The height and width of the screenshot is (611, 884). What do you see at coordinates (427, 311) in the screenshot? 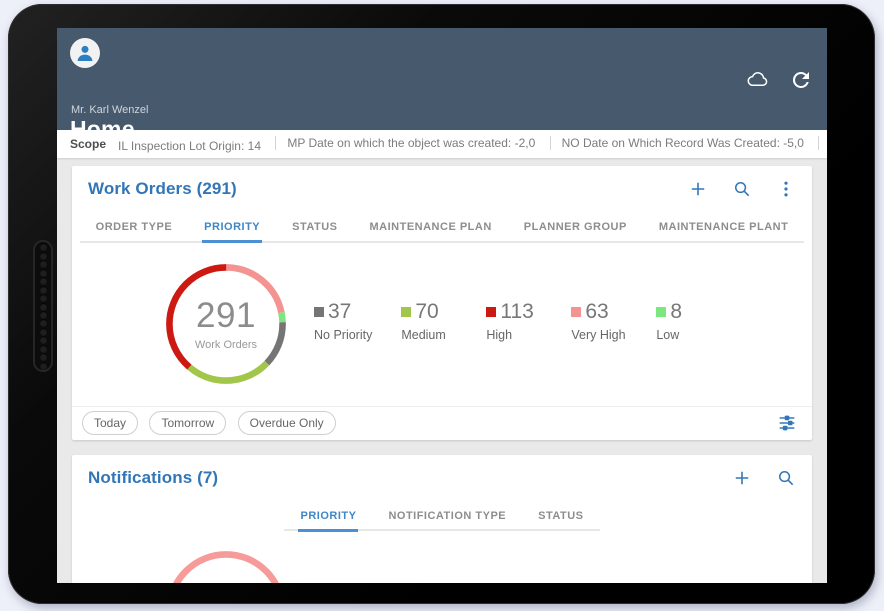
I see `legend-value: 70` at bounding box center [427, 311].